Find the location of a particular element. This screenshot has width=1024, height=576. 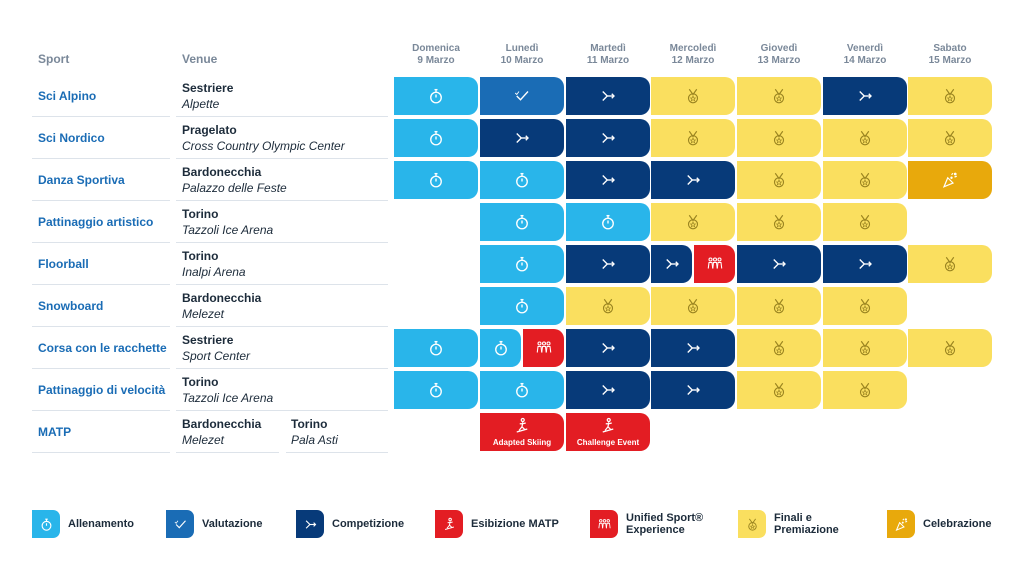

event-celebration is located at coordinates (950, 180).